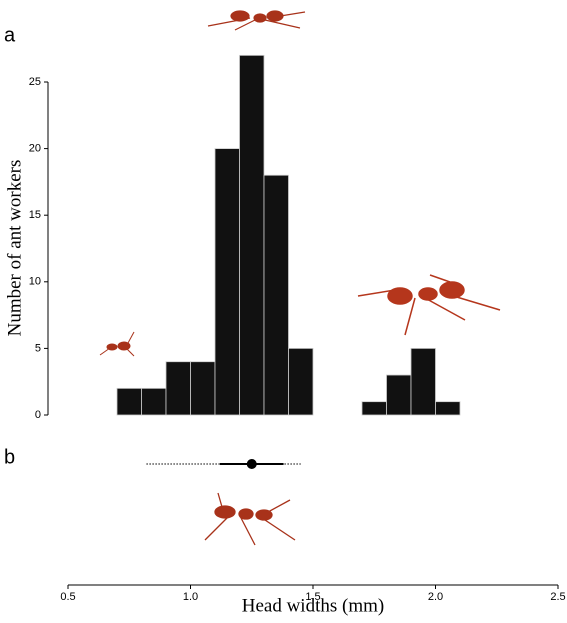  What do you see at coordinates (313, 605) in the screenshot?
I see `x-axis-label: Head widths (mm)` at bounding box center [313, 605].